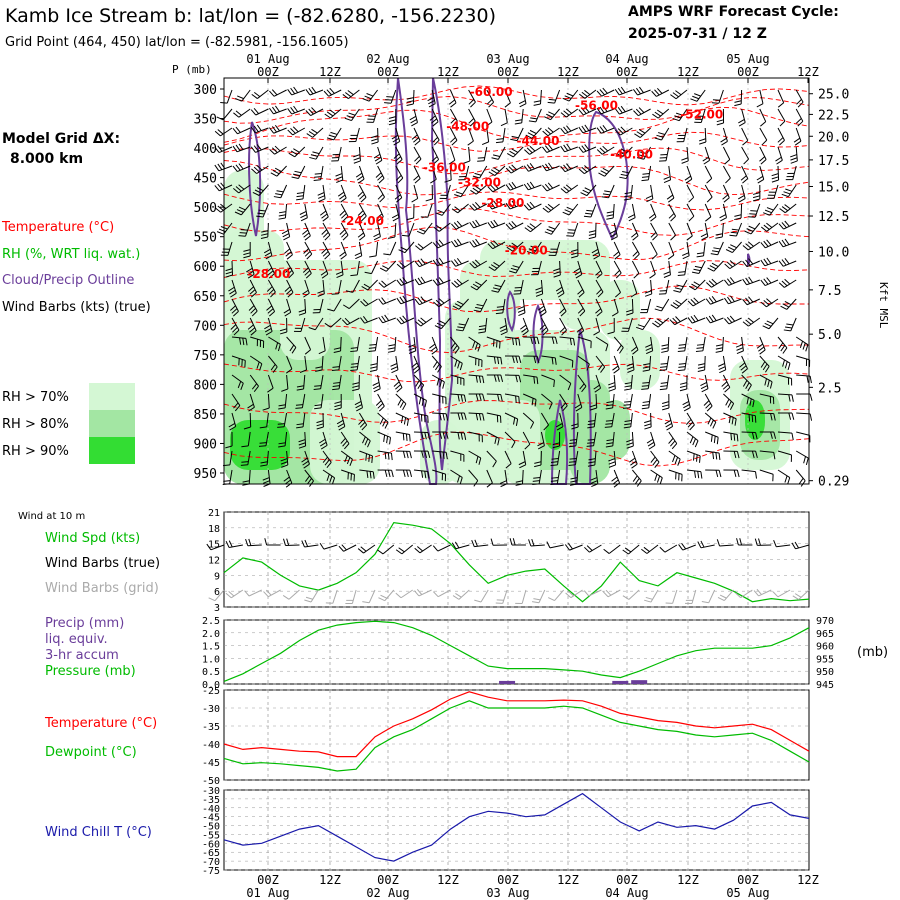 Image resolution: width=900 pixels, height=900 pixels. I want to click on top-tick-label: 00Z, so click(748, 72).